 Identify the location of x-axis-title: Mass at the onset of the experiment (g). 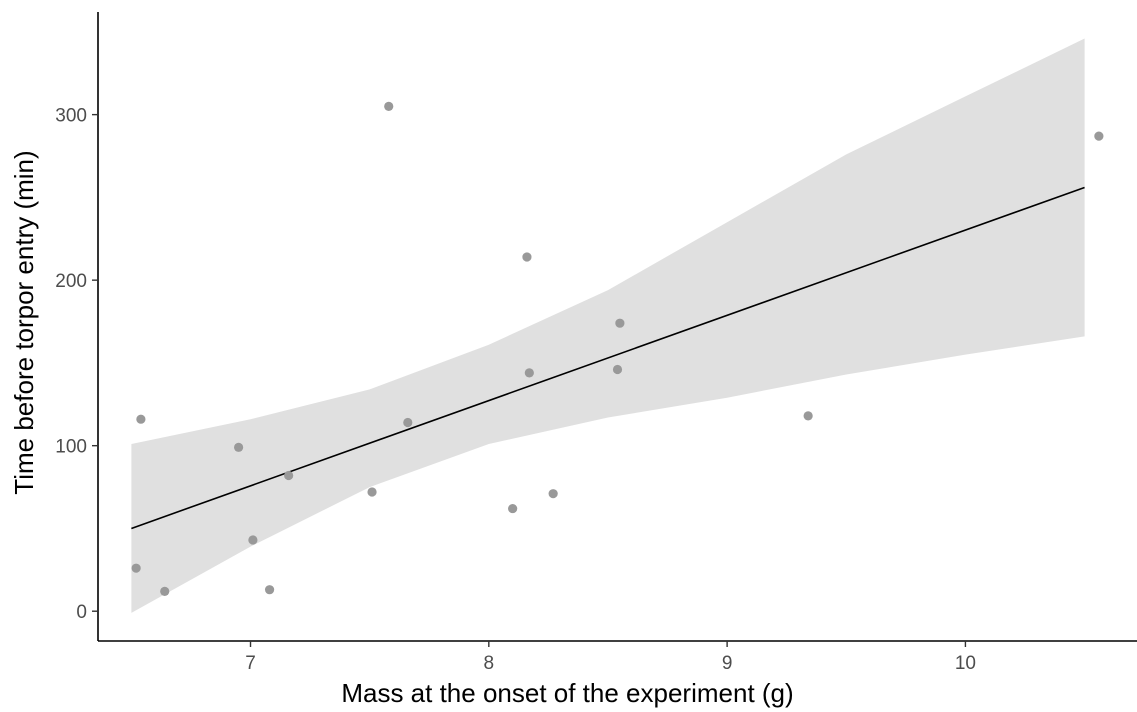
(567, 693).